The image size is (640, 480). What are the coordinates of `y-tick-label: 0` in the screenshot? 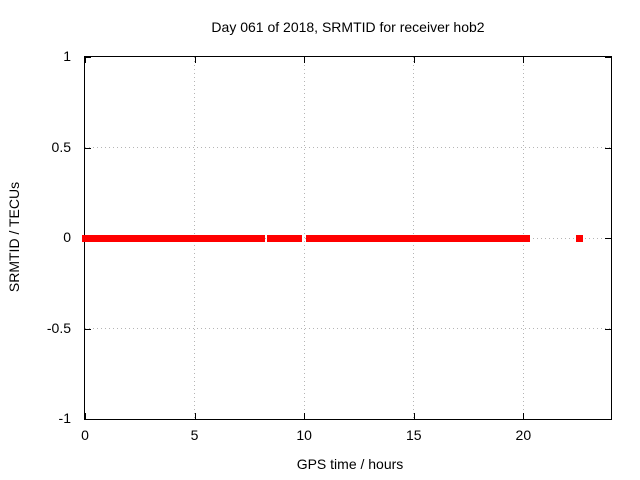 It's located at (67, 237).